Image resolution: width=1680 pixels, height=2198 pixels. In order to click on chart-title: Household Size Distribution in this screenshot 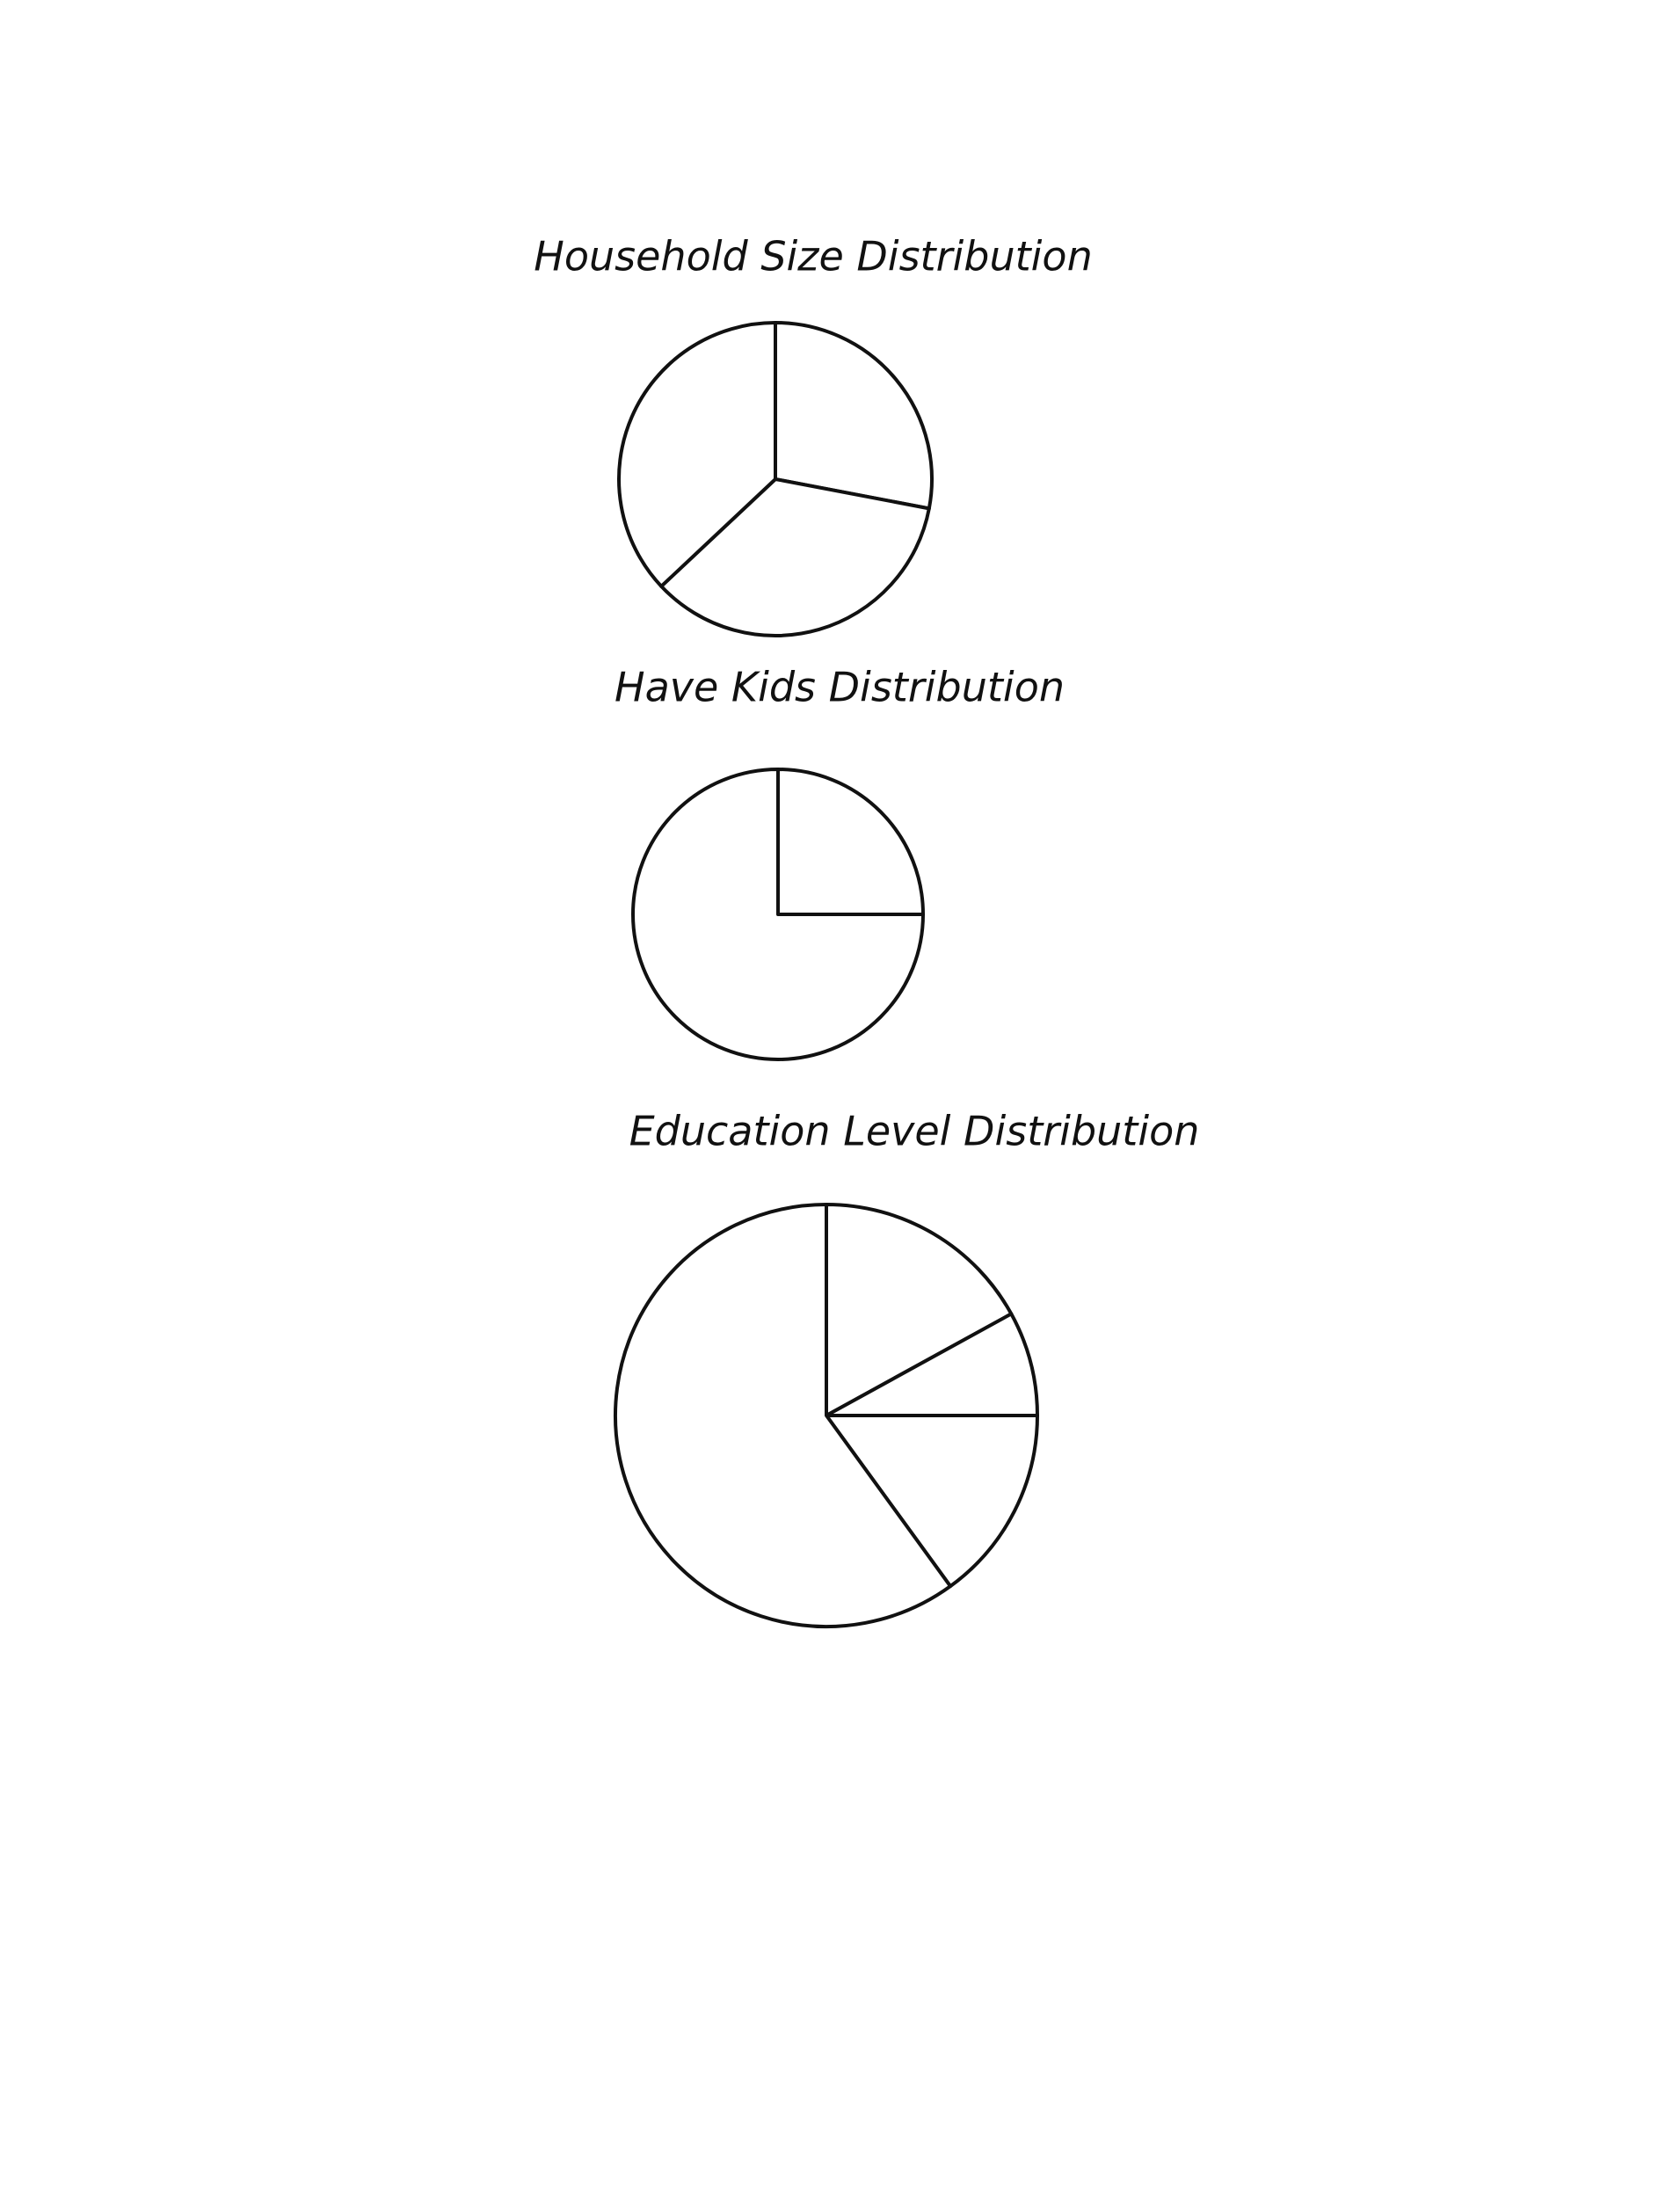, I will do `click(813, 256)`.